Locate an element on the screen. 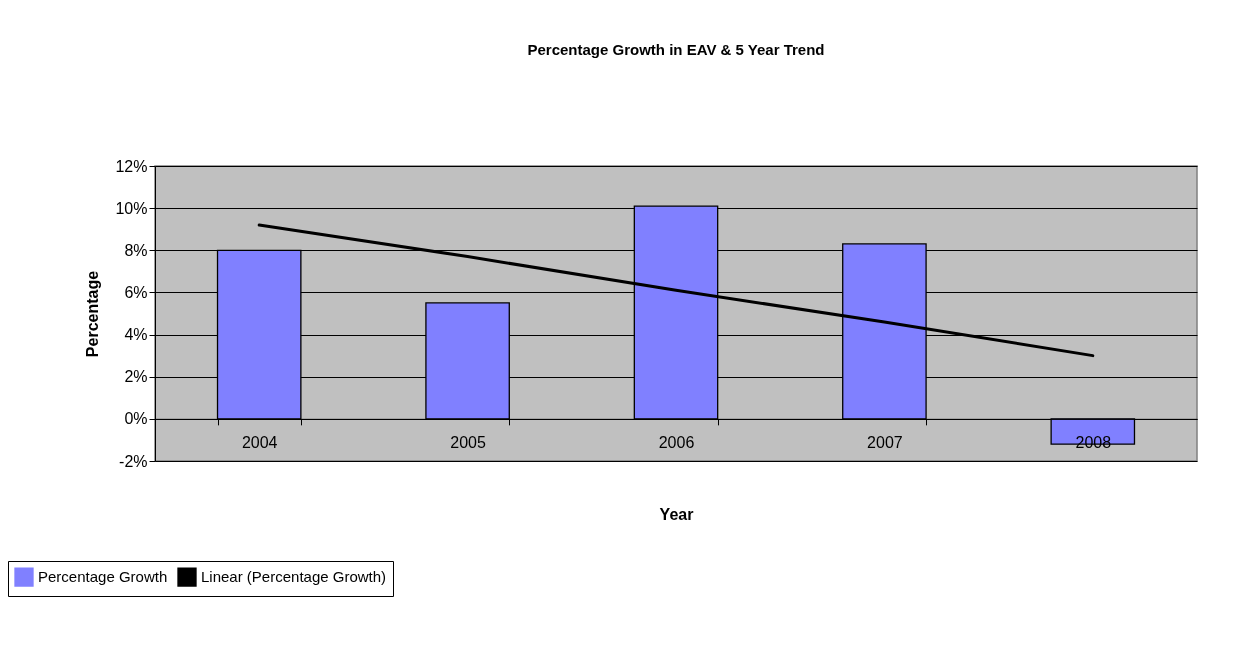 The height and width of the screenshot is (652, 1236). y-tick-label: 6% is located at coordinates (136, 292).